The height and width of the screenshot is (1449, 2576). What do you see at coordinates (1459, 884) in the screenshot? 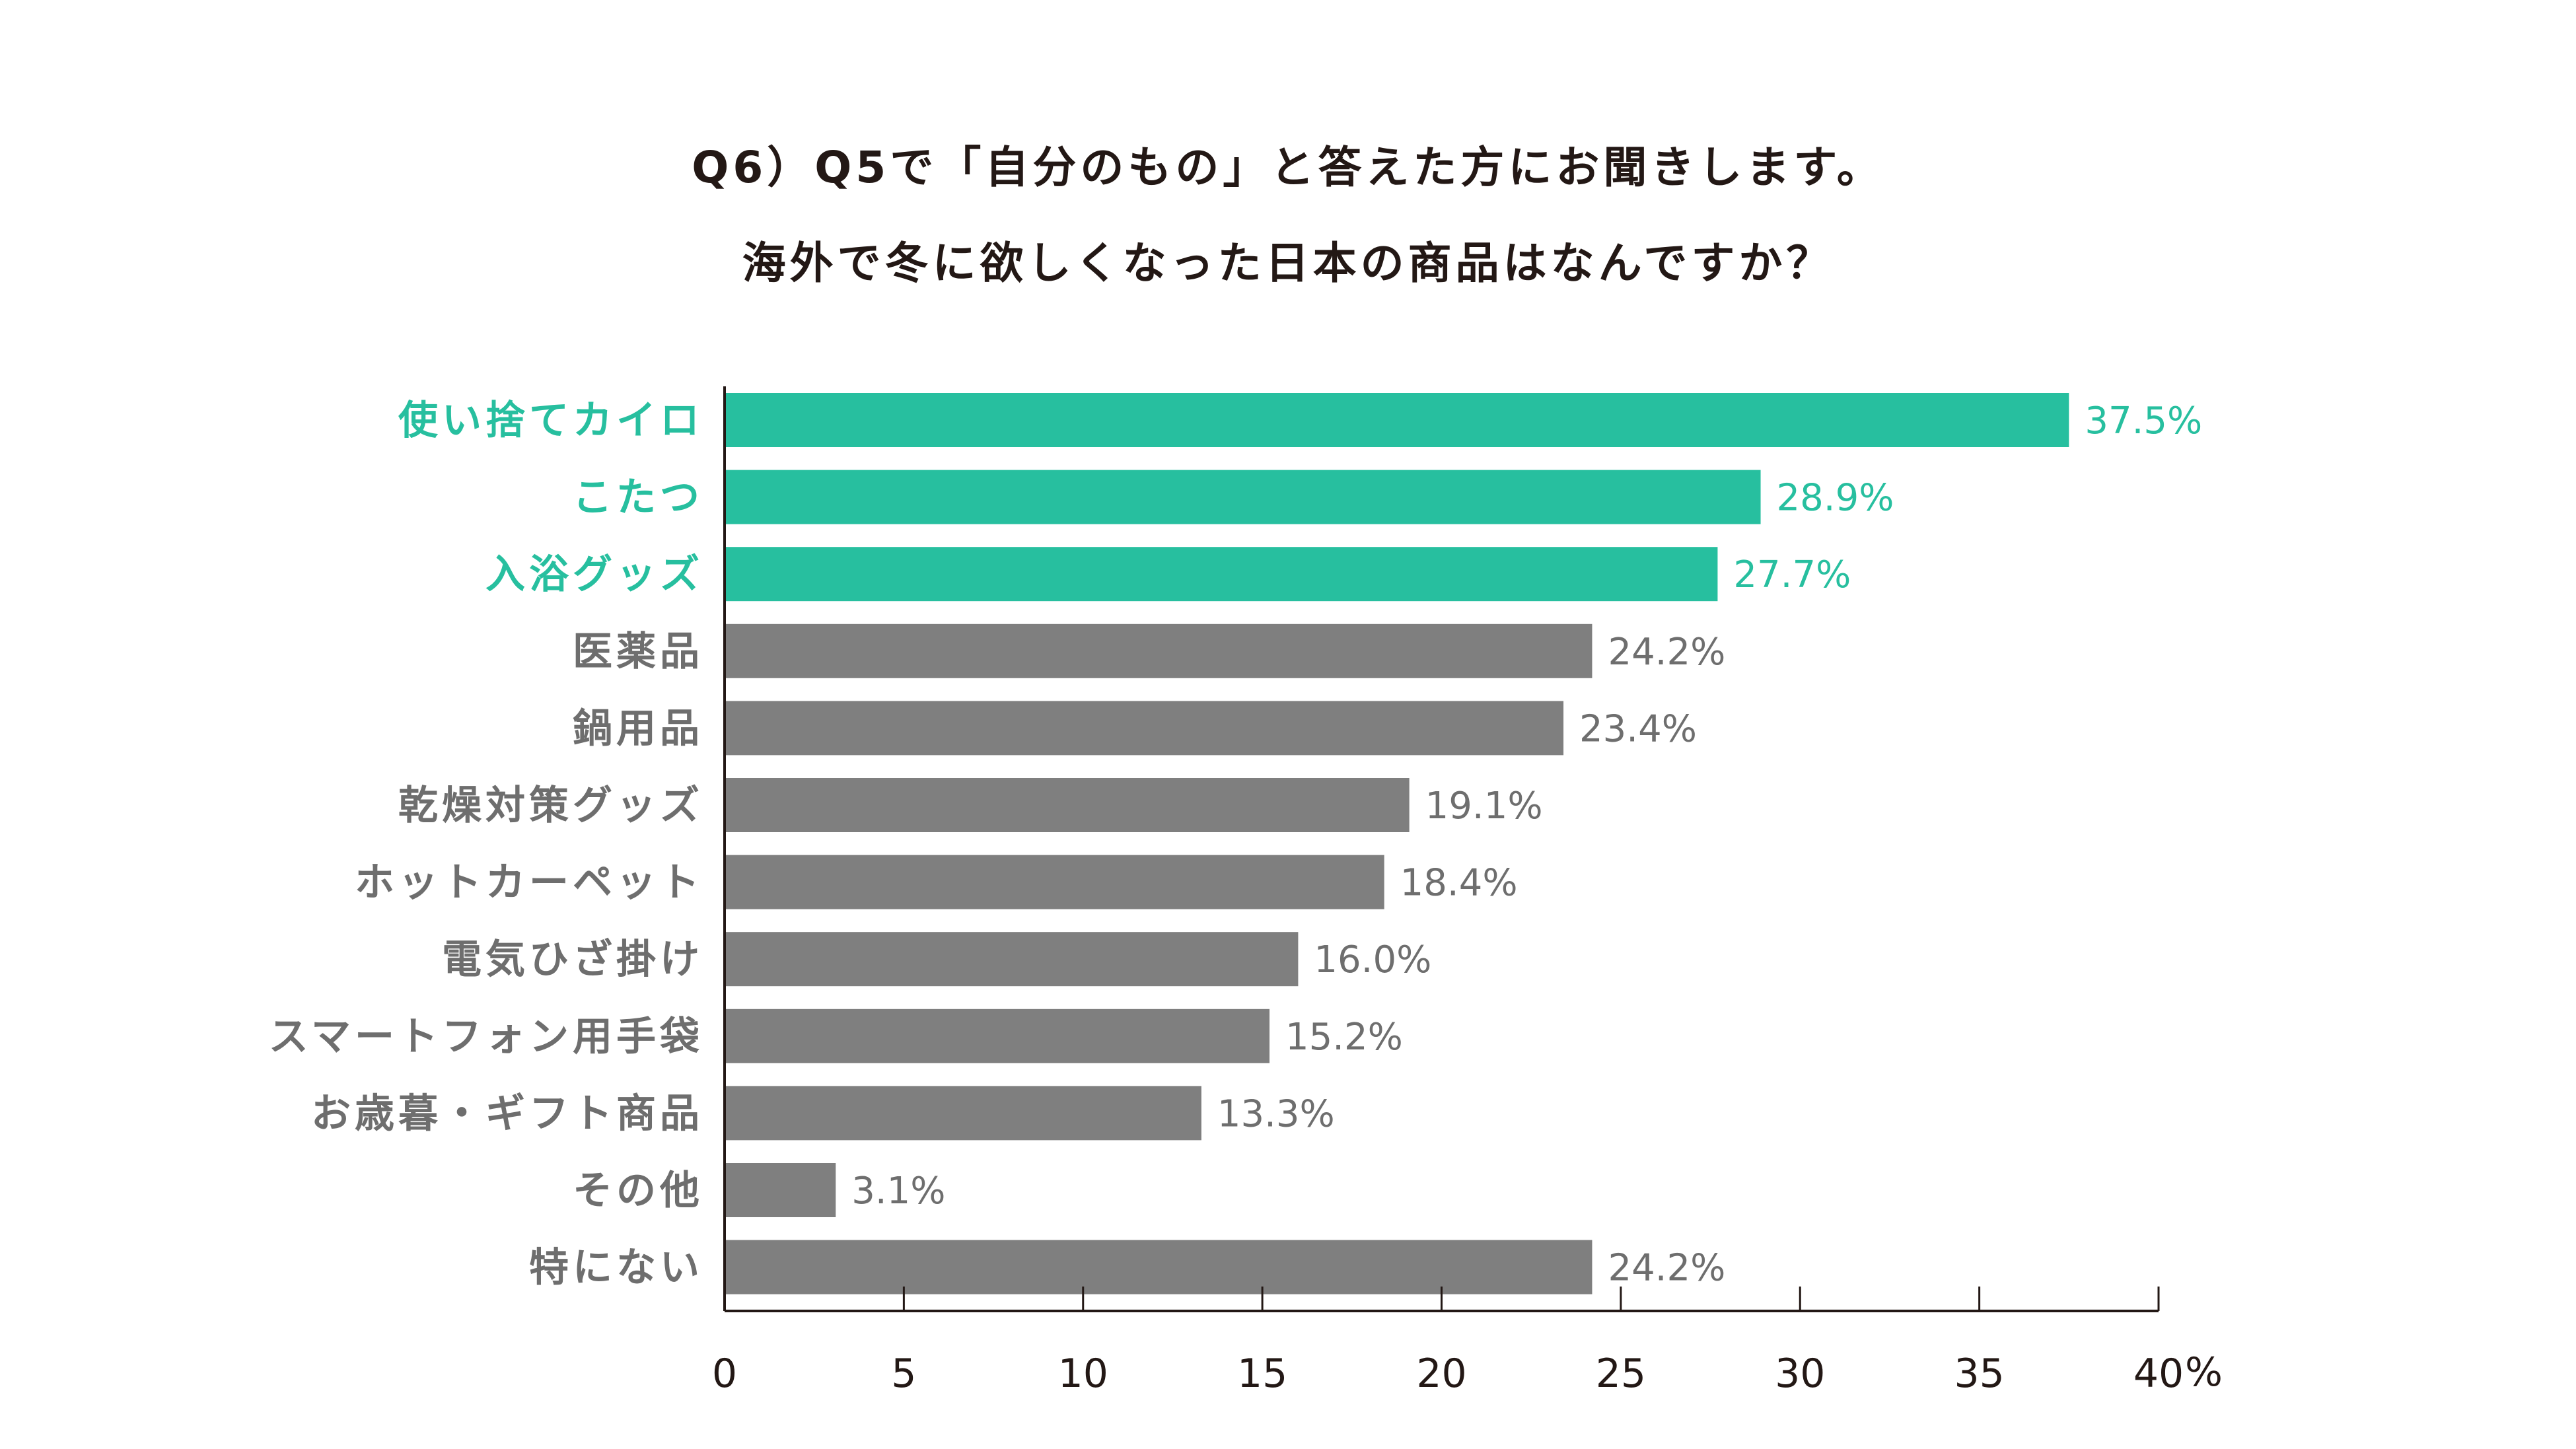
I see `value-label-7: 18.4%` at bounding box center [1459, 884].